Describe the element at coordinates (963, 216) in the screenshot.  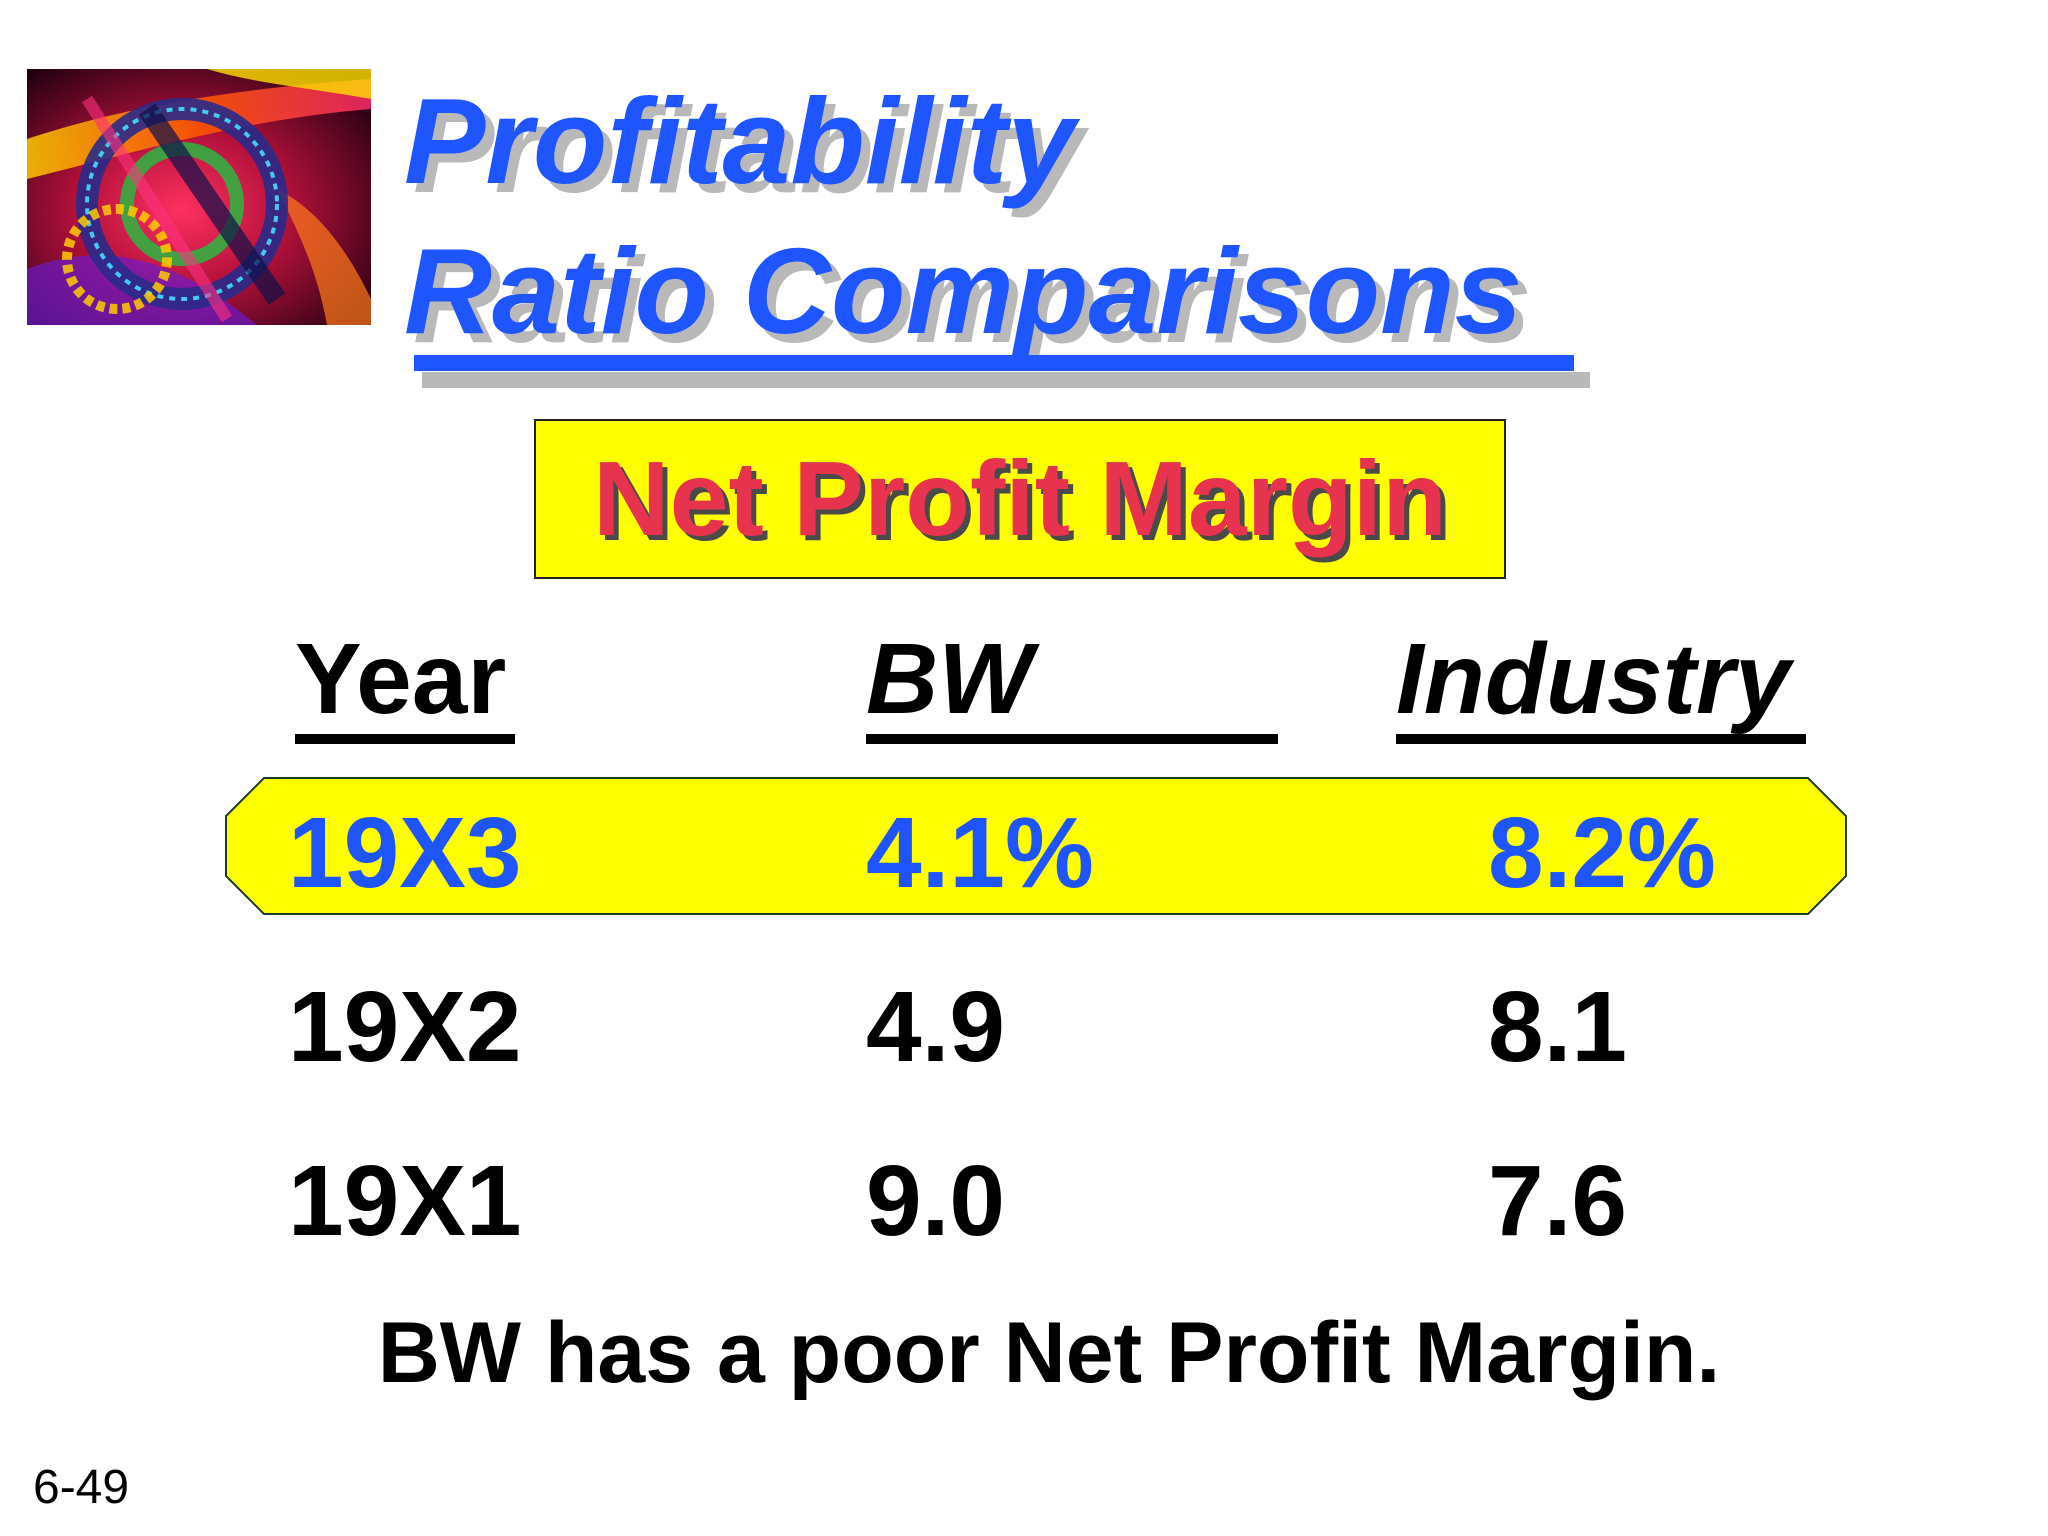
I see `slide-title: Profitability Ratio Comparisons` at that location.